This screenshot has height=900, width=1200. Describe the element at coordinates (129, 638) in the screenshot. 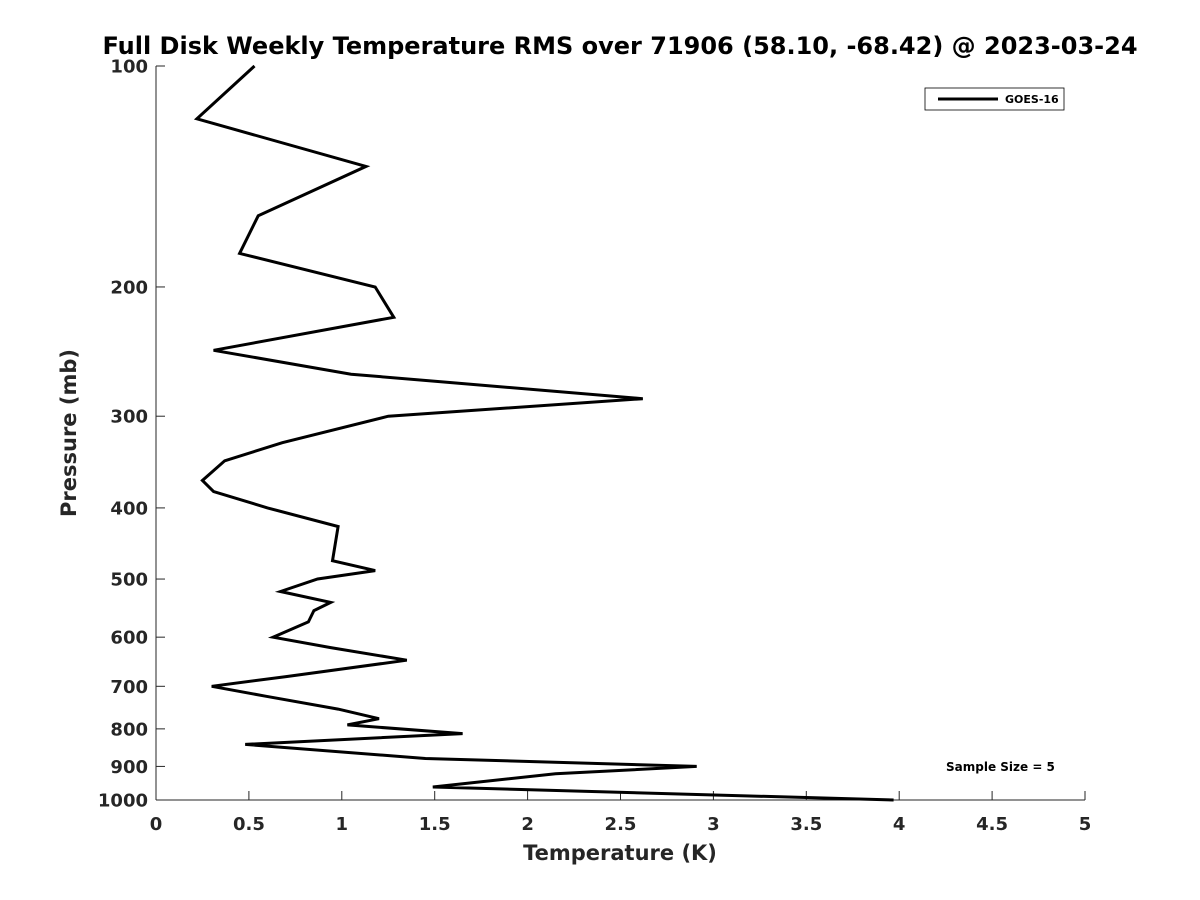

I see `y-tick-label: 600` at that location.